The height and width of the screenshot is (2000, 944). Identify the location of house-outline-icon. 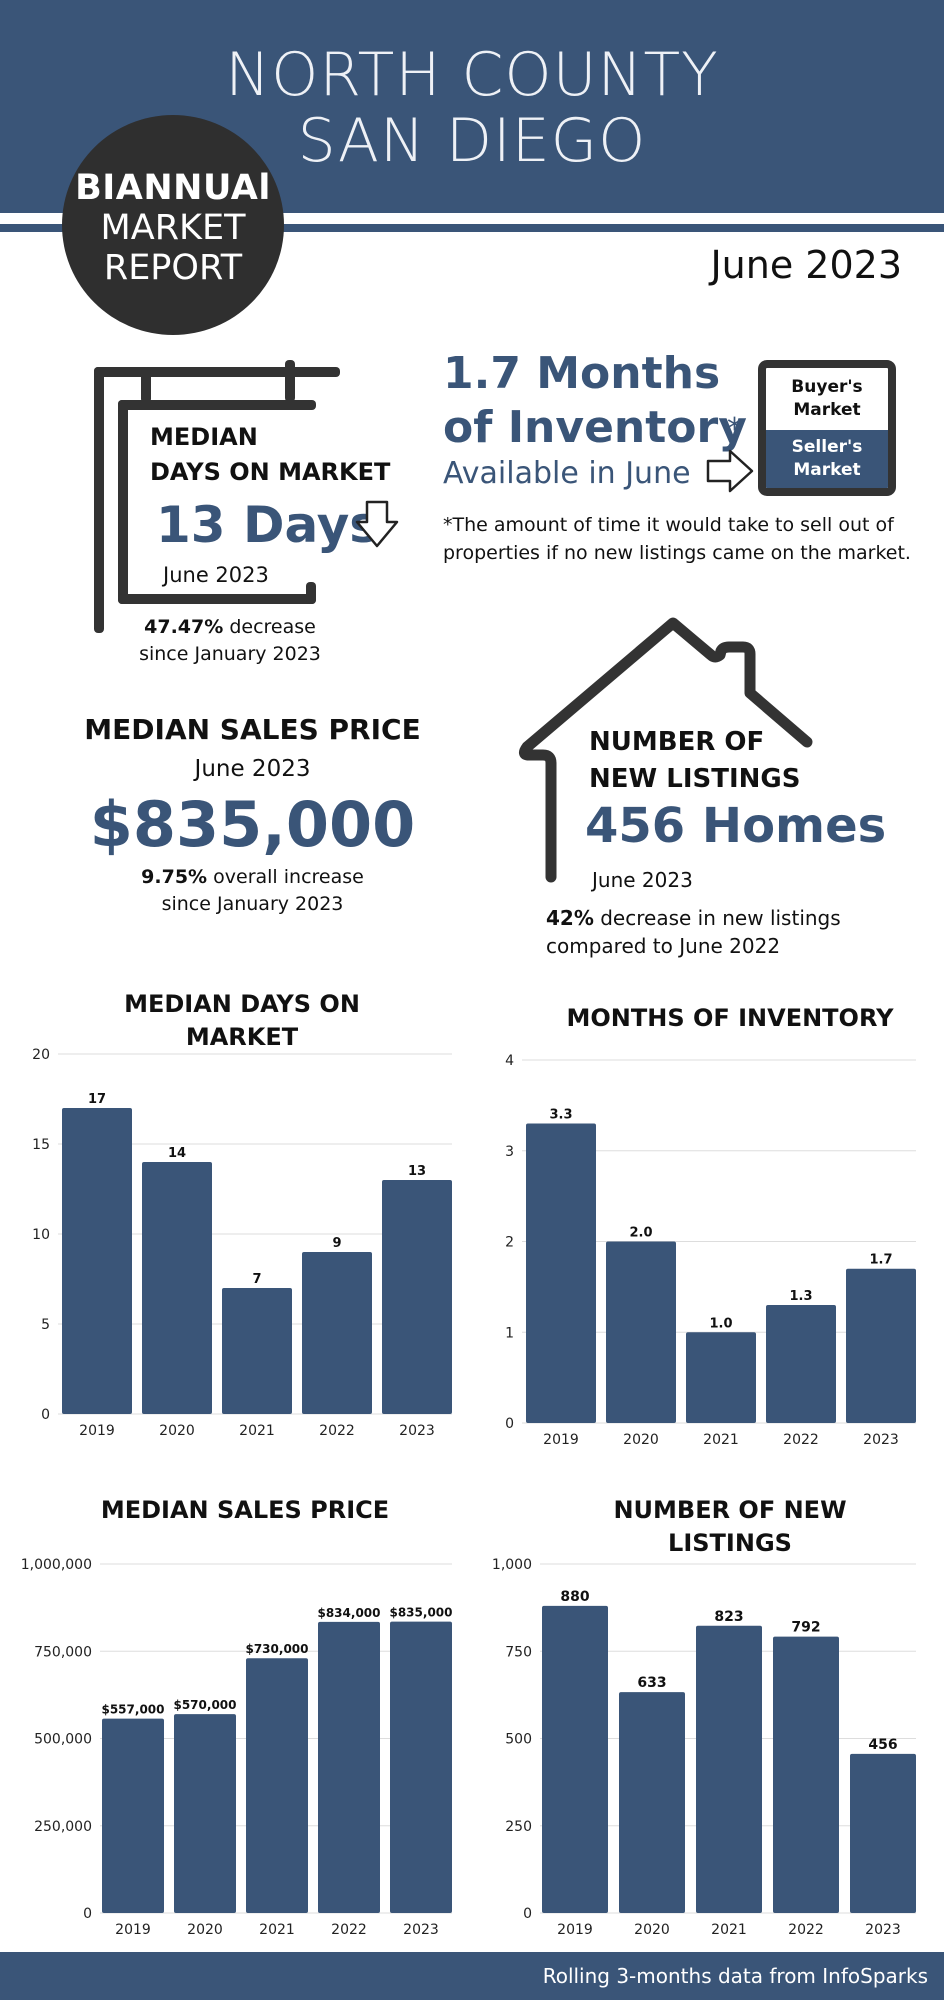
(665, 750).